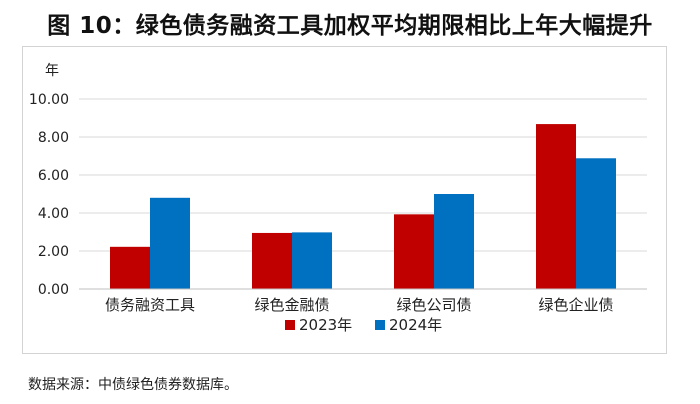  Describe the element at coordinates (350, 26) in the screenshot. I see `chart-title: 图 10：绿色债务融资工具加权平均期限相比上年大幅提升` at that location.